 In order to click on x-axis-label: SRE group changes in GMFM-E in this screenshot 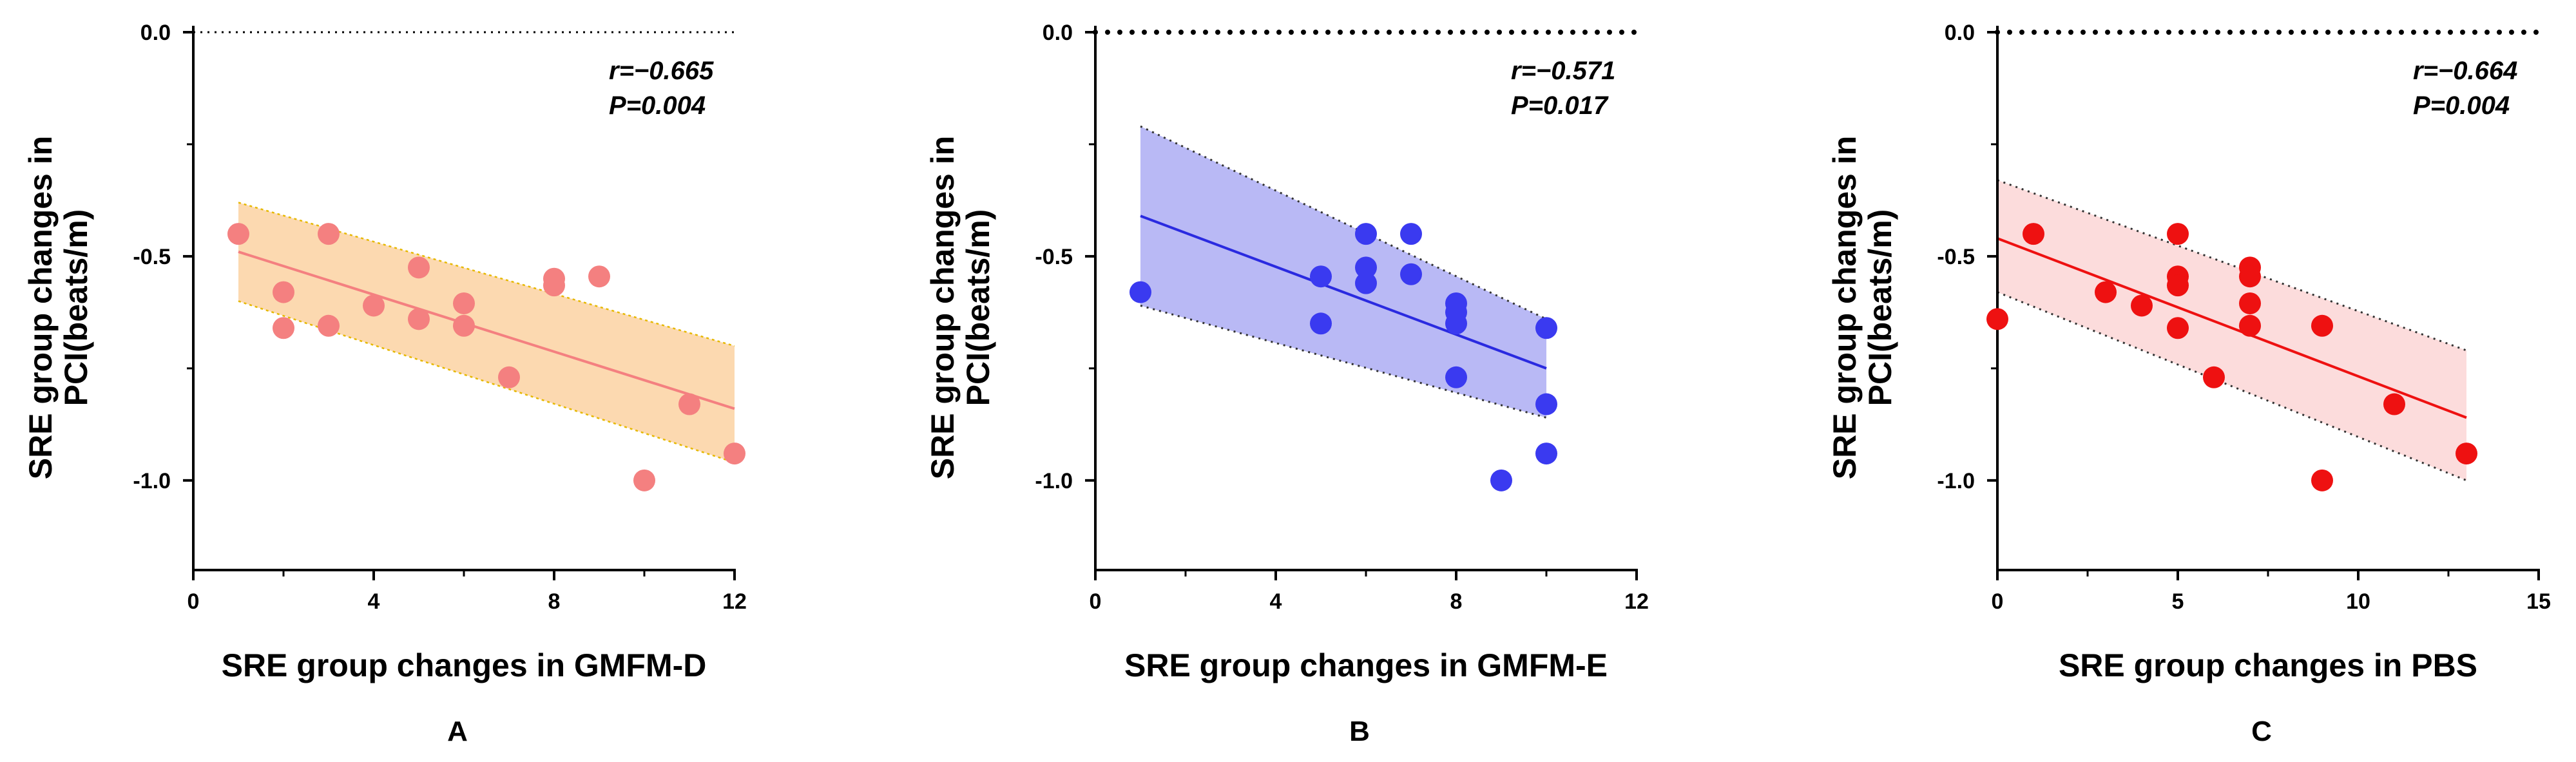, I will do `click(1366, 665)`.